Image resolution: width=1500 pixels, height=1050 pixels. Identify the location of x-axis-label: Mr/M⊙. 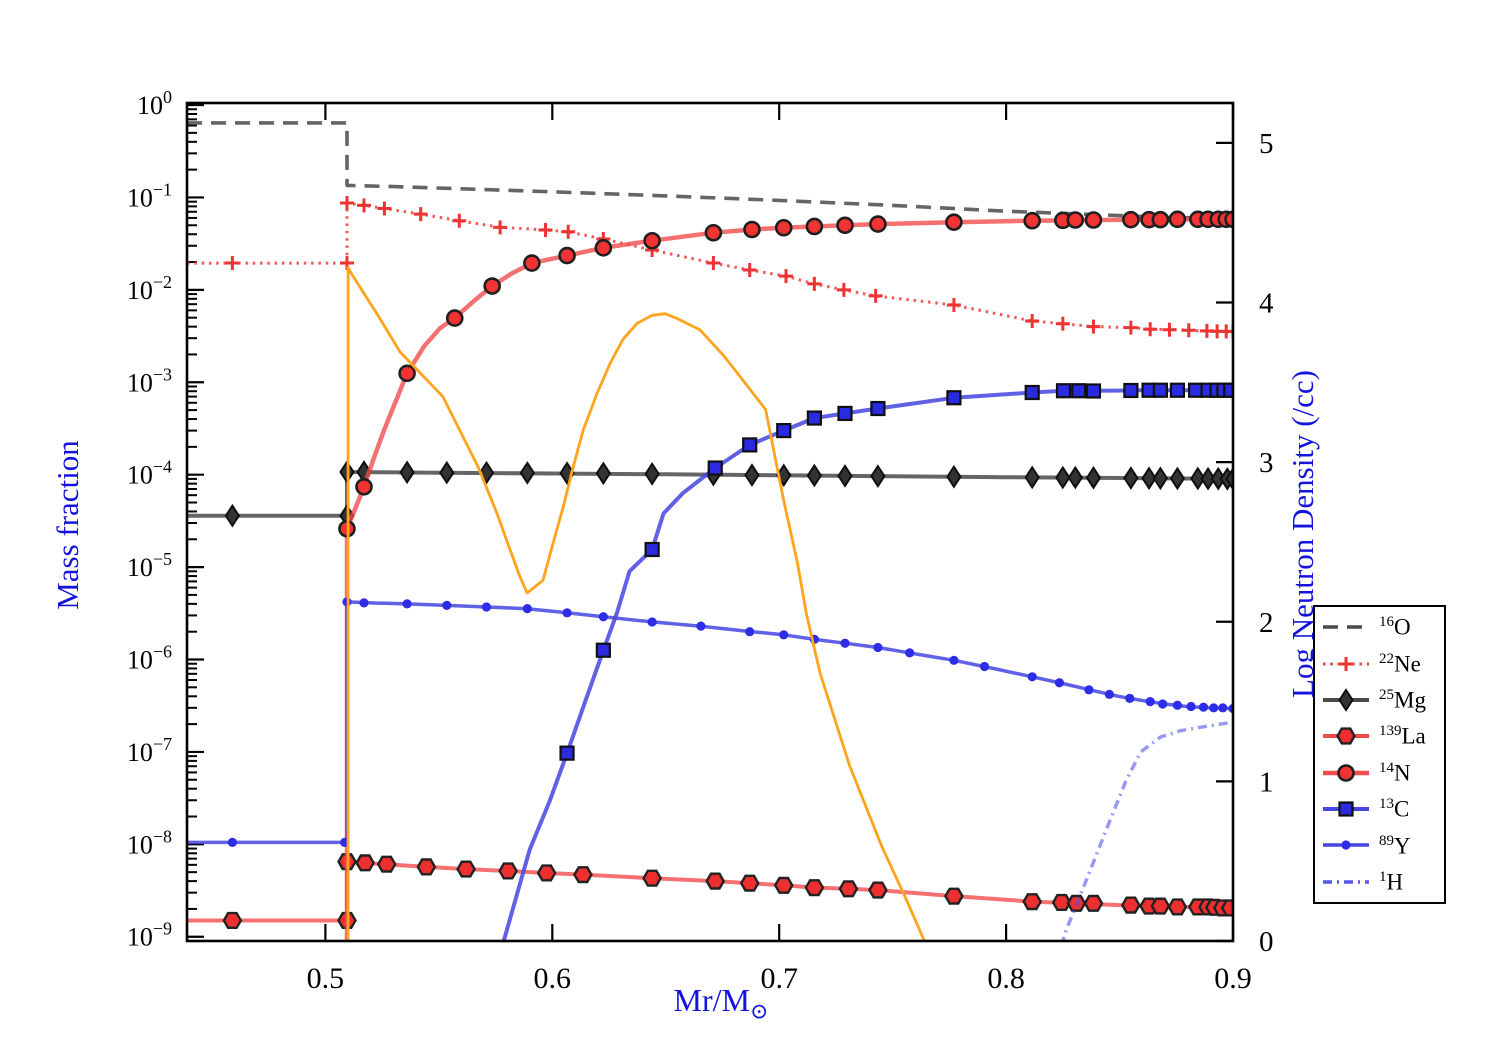
(721, 1003).